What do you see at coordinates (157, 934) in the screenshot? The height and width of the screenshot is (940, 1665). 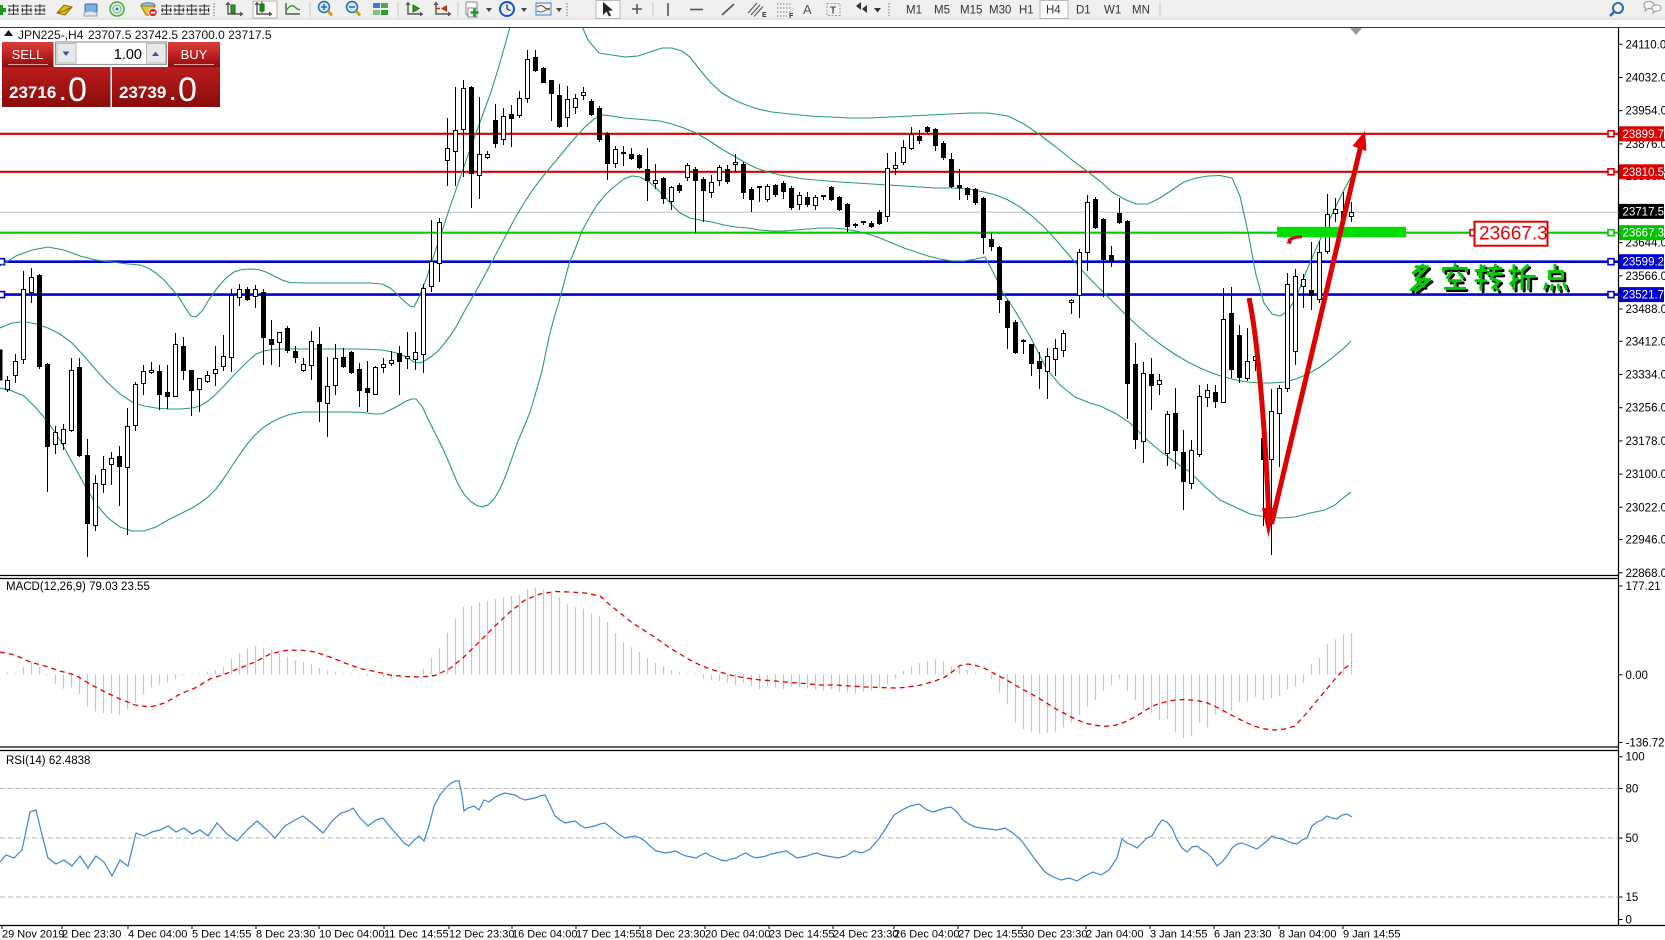 I see `svg-text: 4 Dec 04:00` at bounding box center [157, 934].